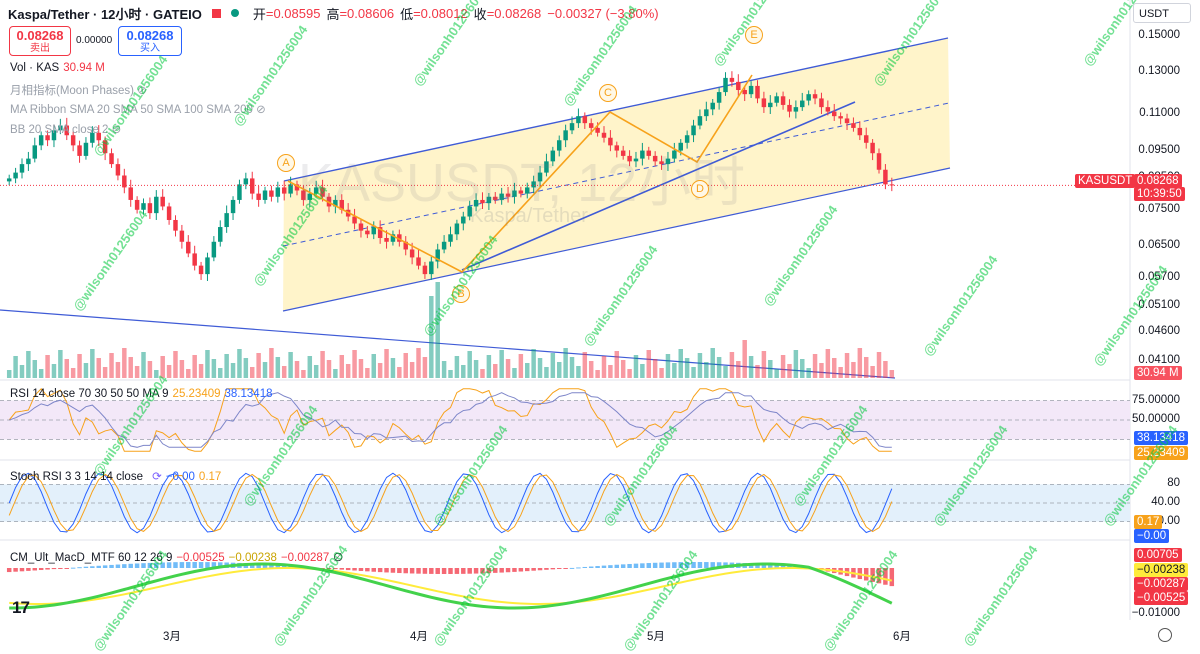 Image resolution: width=1200 pixels, height=654 pixels. Describe the element at coordinates (440, 13) in the screenshot. I see `low-value: =0.08012` at that location.